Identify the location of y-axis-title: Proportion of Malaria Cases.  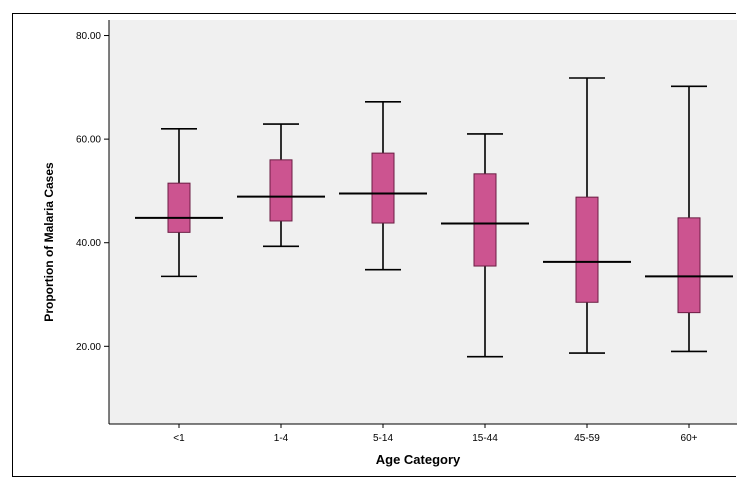
(49, 242).